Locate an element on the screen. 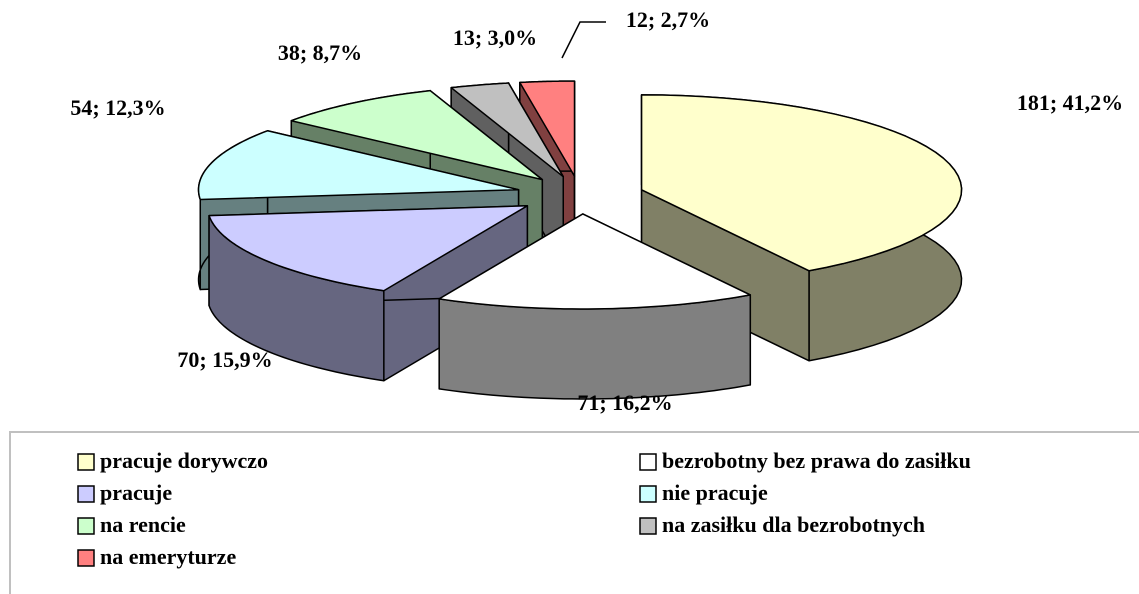  legend-label: pracuje dorywczo is located at coordinates (184, 460).